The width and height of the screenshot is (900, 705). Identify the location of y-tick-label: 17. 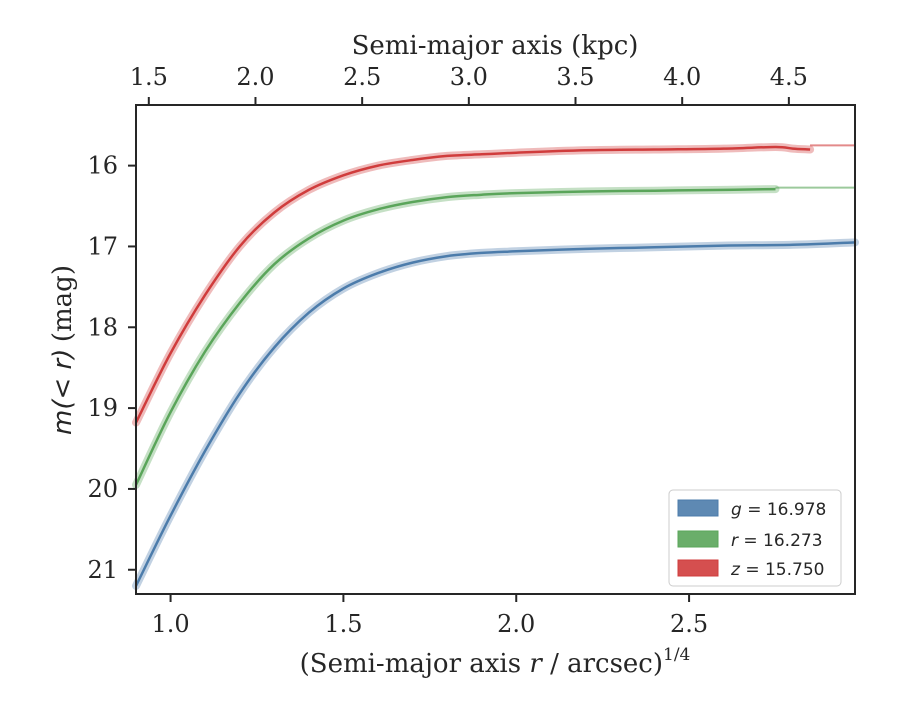
(102, 246).